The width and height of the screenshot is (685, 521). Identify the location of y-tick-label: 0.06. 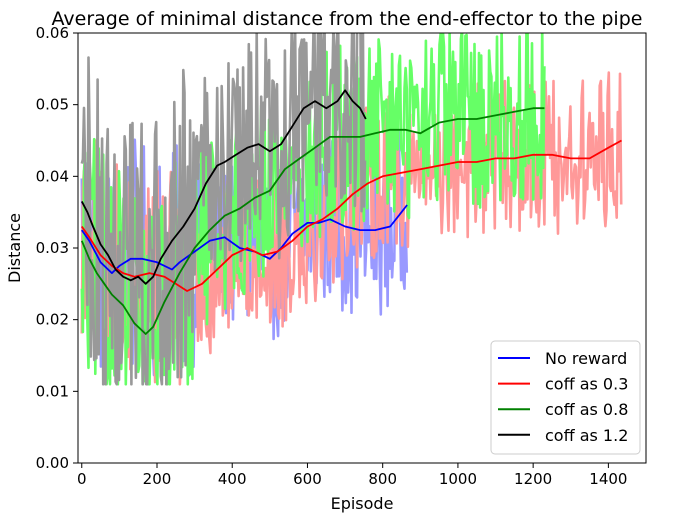
(52, 33).